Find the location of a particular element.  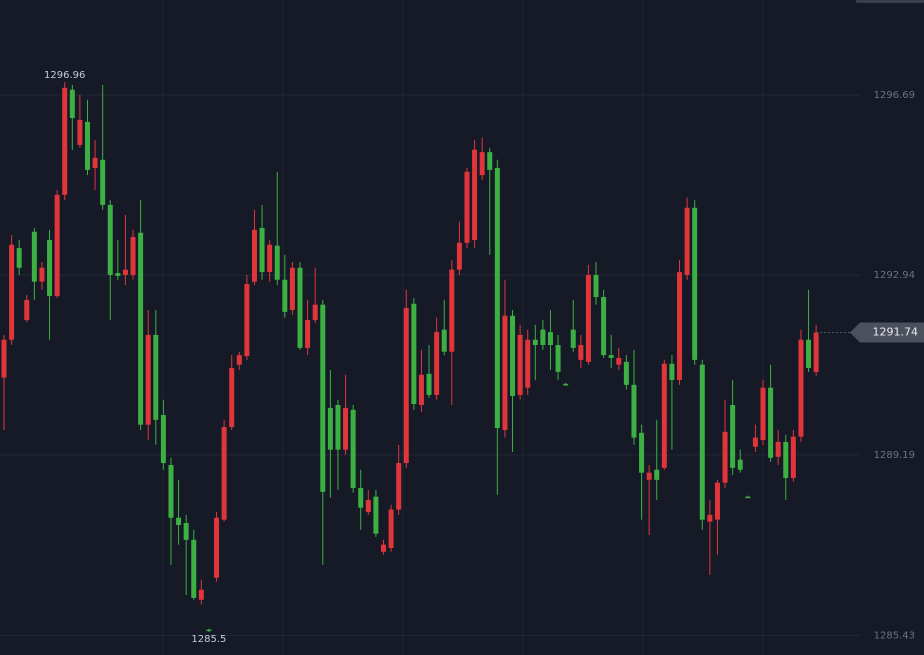

y-tick-label: 1292.94 is located at coordinates (894, 275).